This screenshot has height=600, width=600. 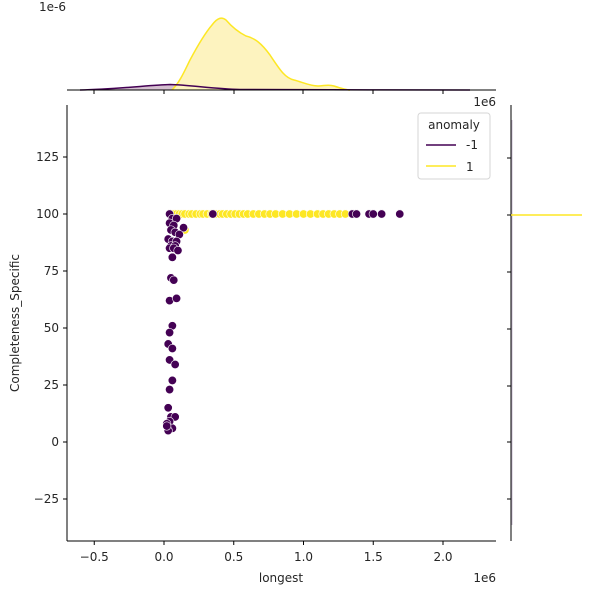 I want to click on x-tick-label: 1.5, so click(x=373, y=557).